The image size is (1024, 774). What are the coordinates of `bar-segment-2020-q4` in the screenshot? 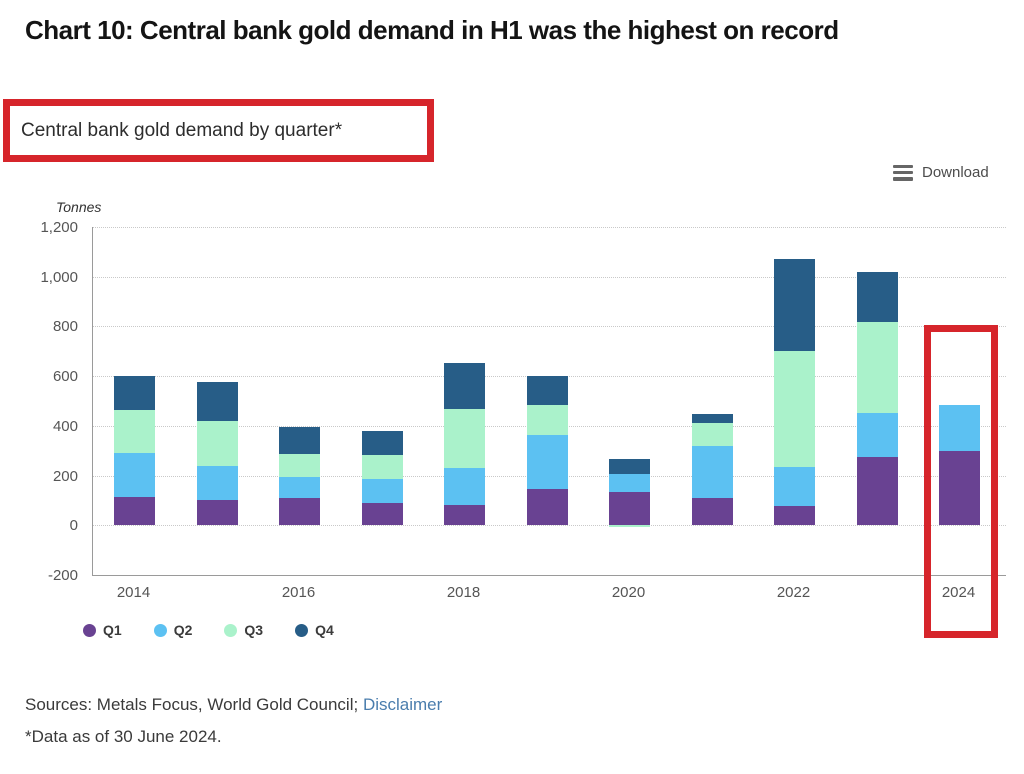 It's located at (629, 467).